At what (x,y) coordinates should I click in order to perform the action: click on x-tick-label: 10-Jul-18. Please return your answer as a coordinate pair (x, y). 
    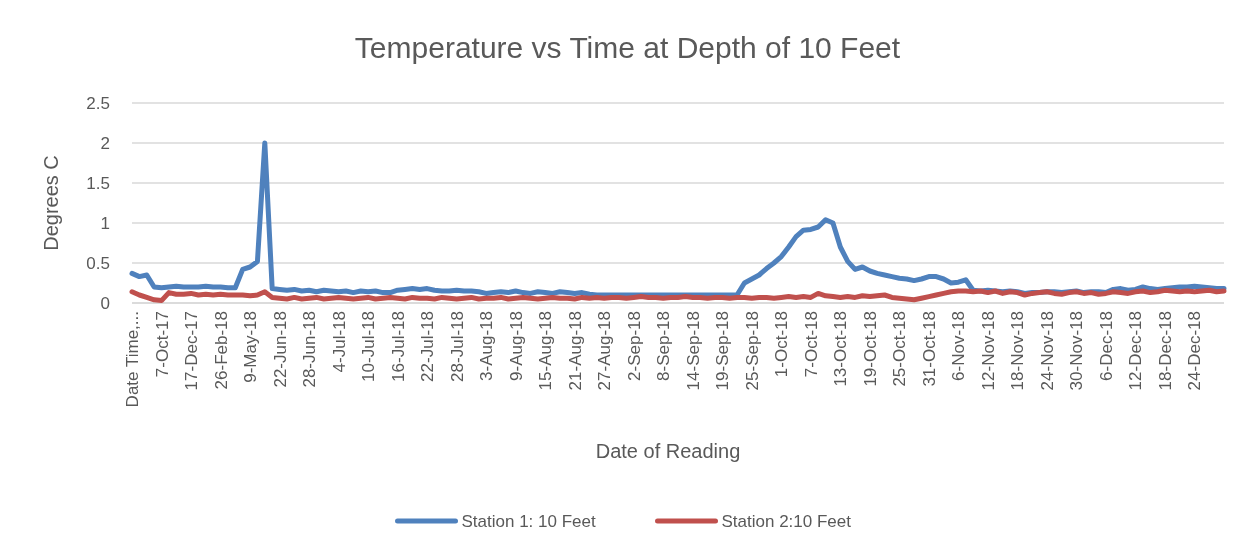
    Looking at the image, I should click on (369, 346).